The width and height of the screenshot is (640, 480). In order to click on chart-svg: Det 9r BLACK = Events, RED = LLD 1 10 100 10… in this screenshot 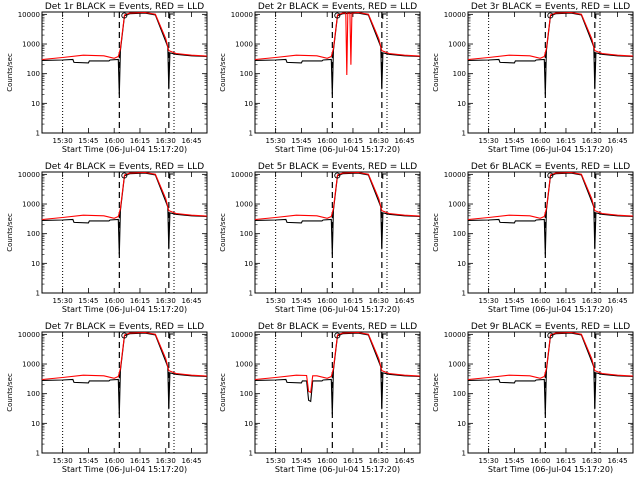, I will do `click(533, 398)`.